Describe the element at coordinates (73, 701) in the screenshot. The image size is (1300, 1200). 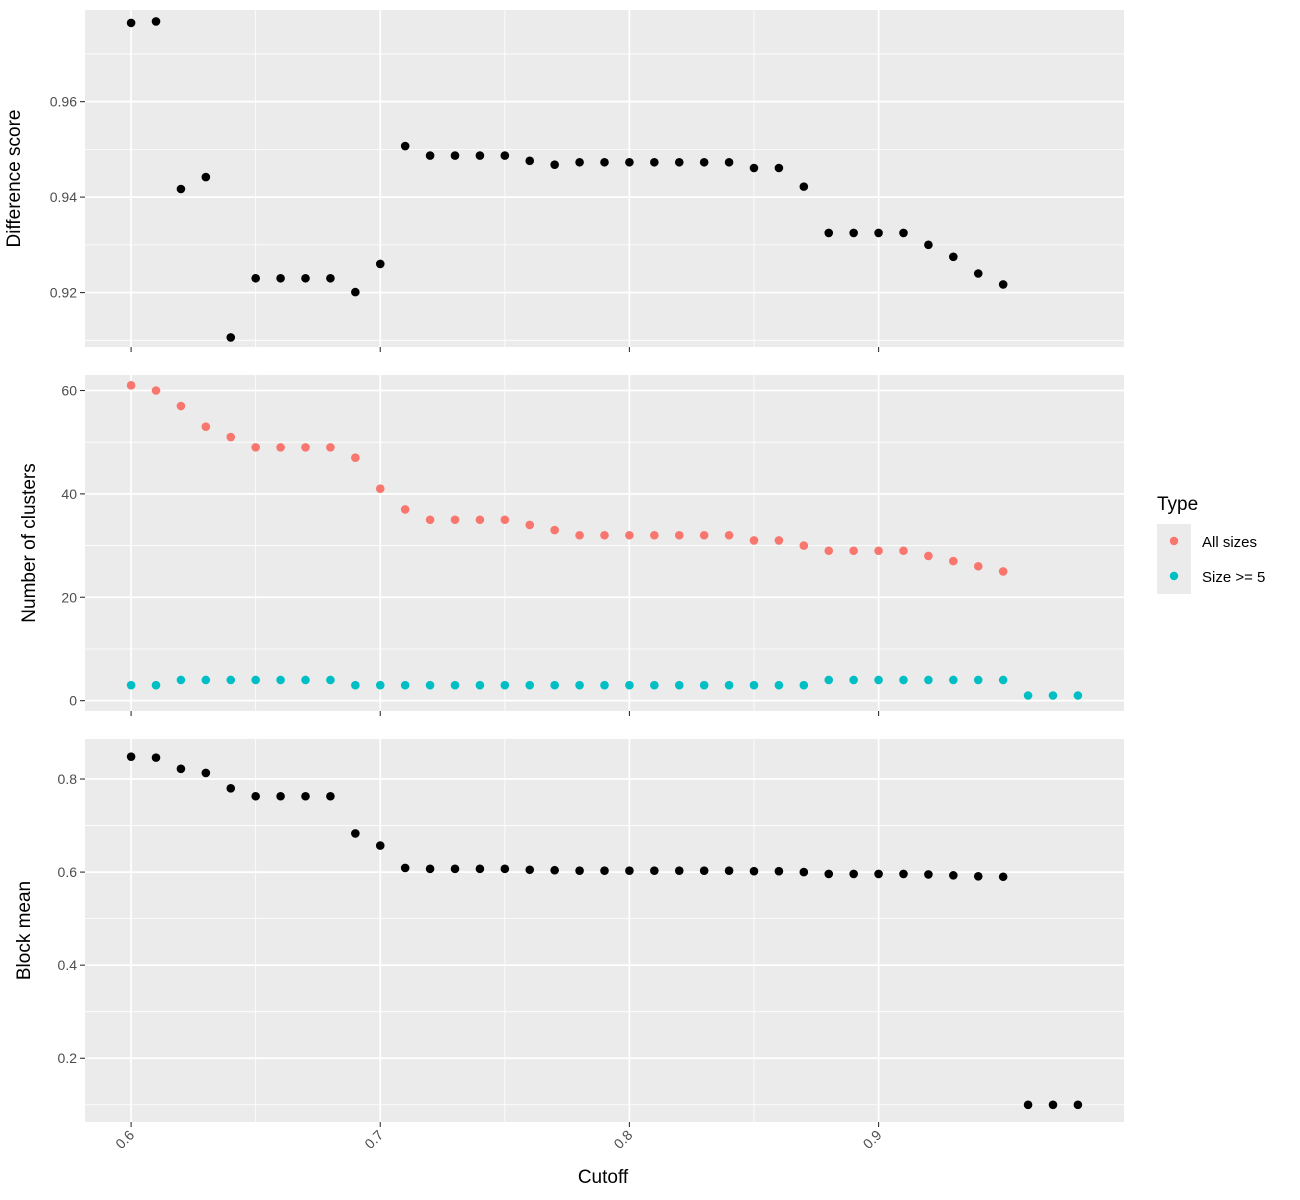
I see `y-tick-label: 0` at that location.